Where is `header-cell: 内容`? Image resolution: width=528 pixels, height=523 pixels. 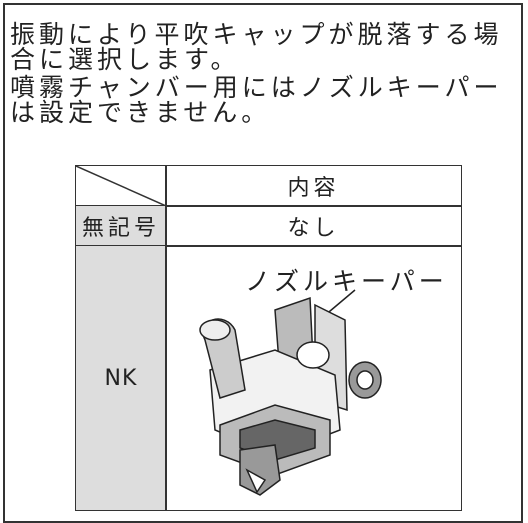 header-cell: 内容 is located at coordinates (313, 186).